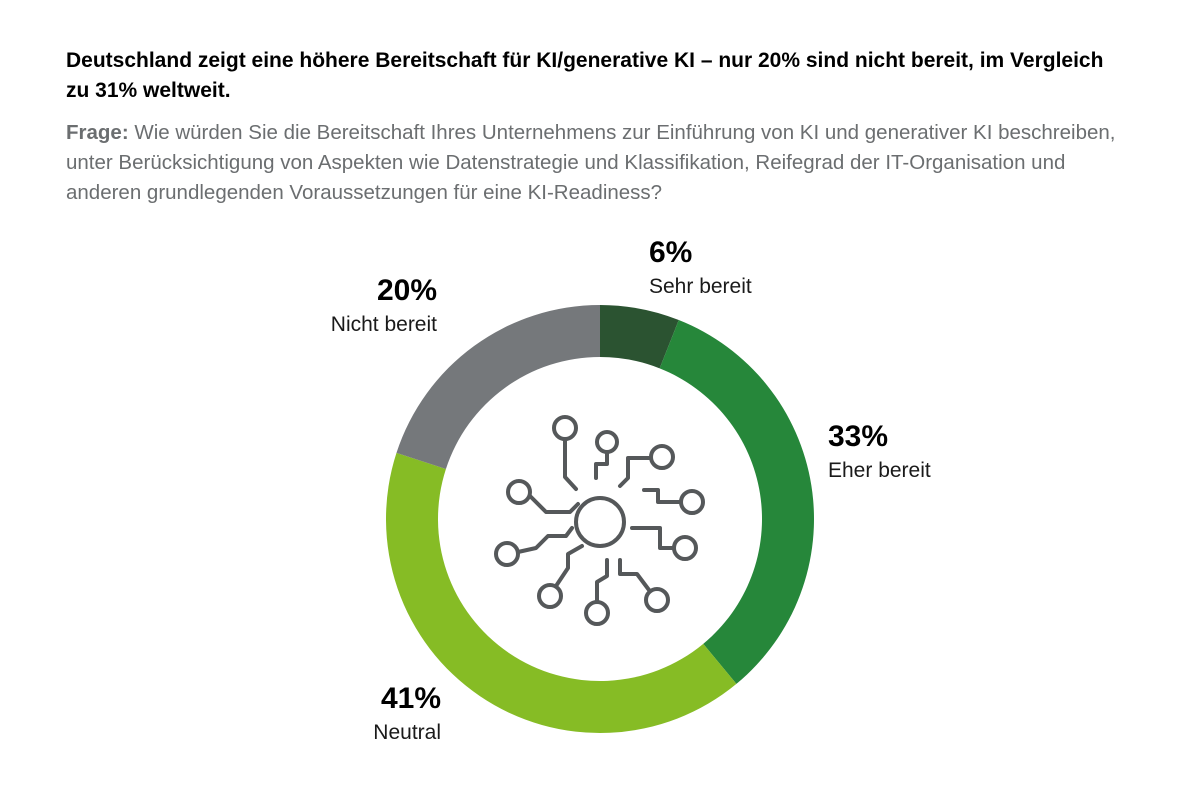 The image size is (1200, 811). Describe the element at coordinates (407, 732) in the screenshot. I see `data-label-category: Neutral` at that location.